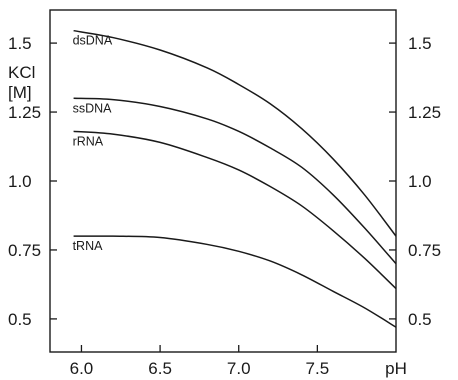 The height and width of the screenshot is (380, 458). I want to click on y-tick-label-right: 0.5, so click(420, 319).